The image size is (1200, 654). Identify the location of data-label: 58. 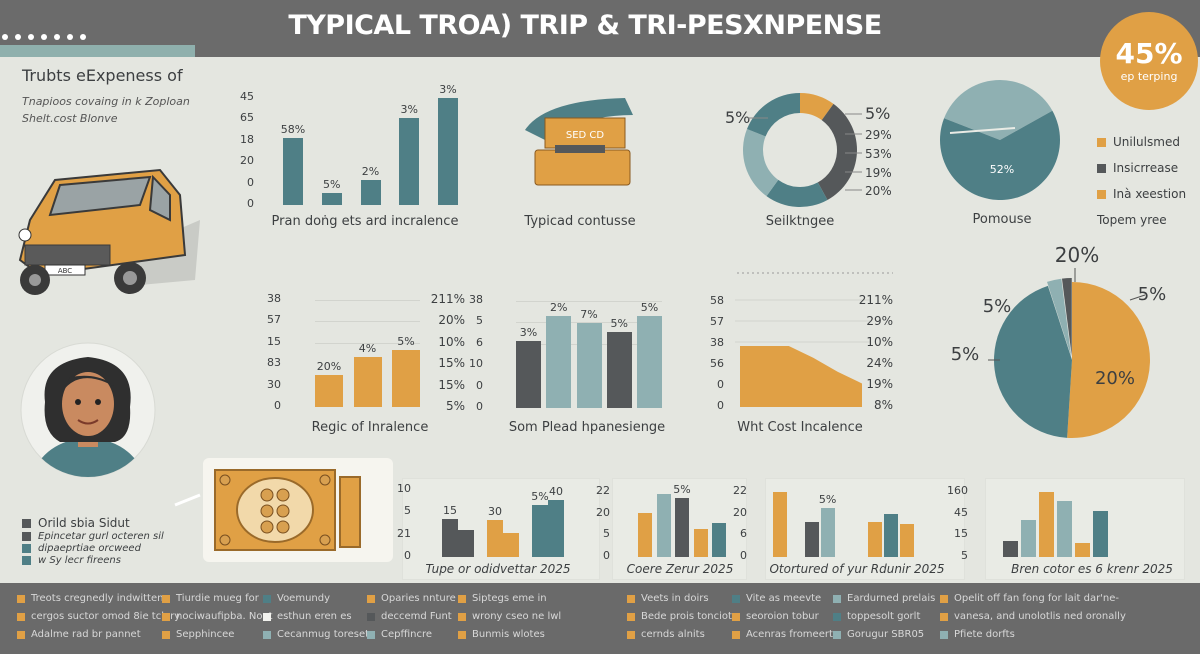
(717, 300).